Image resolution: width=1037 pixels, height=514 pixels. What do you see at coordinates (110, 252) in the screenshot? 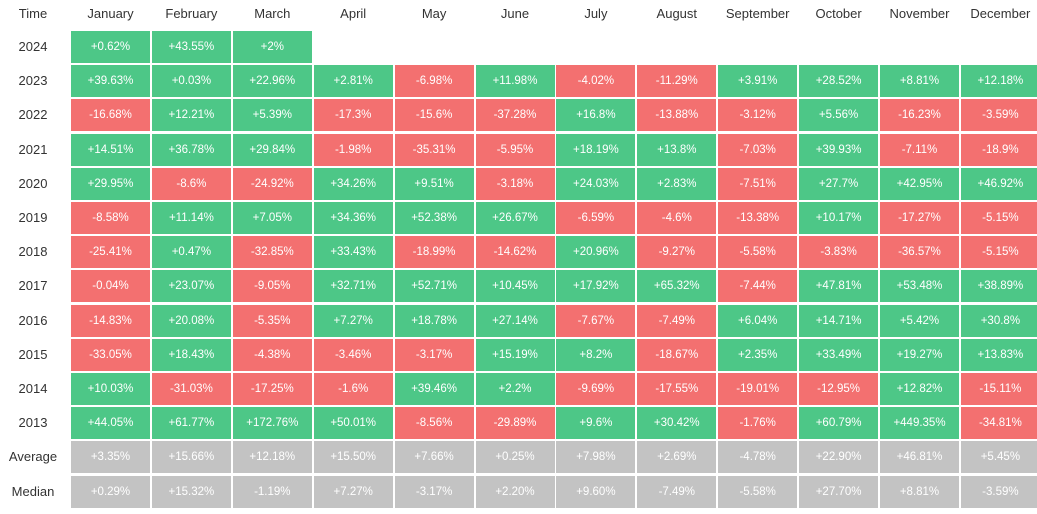
I see `cell-2018-january: -25.41%` at bounding box center [110, 252].